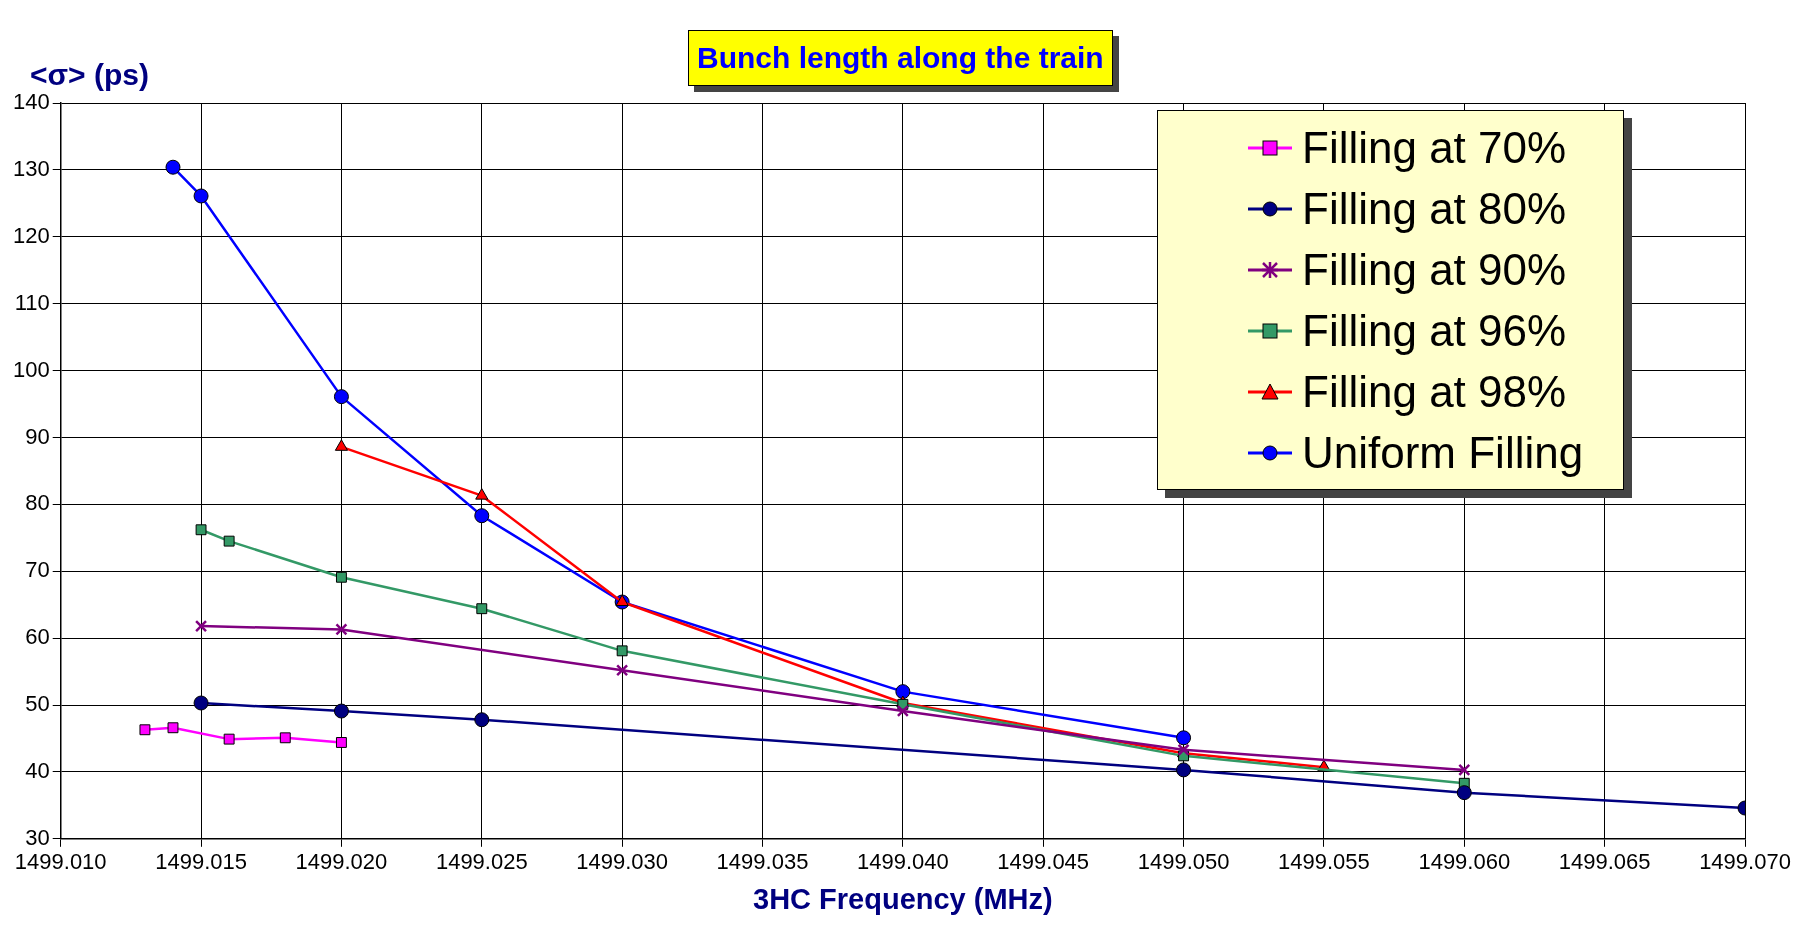 The width and height of the screenshot is (1795, 932). I want to click on y-tick-label: 50, so click(37, 704).